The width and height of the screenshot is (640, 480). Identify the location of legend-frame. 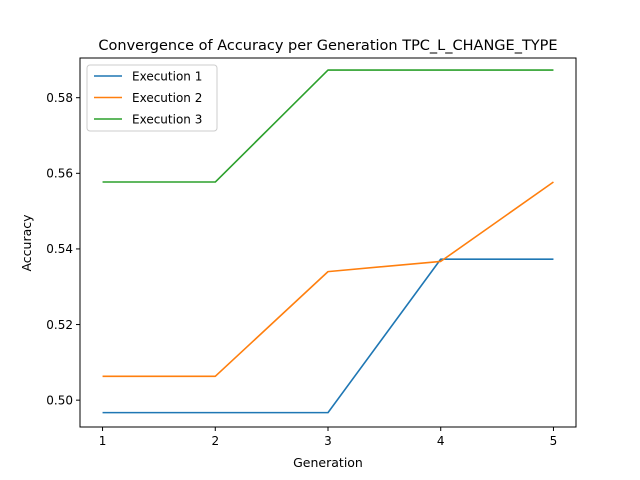
(152, 98).